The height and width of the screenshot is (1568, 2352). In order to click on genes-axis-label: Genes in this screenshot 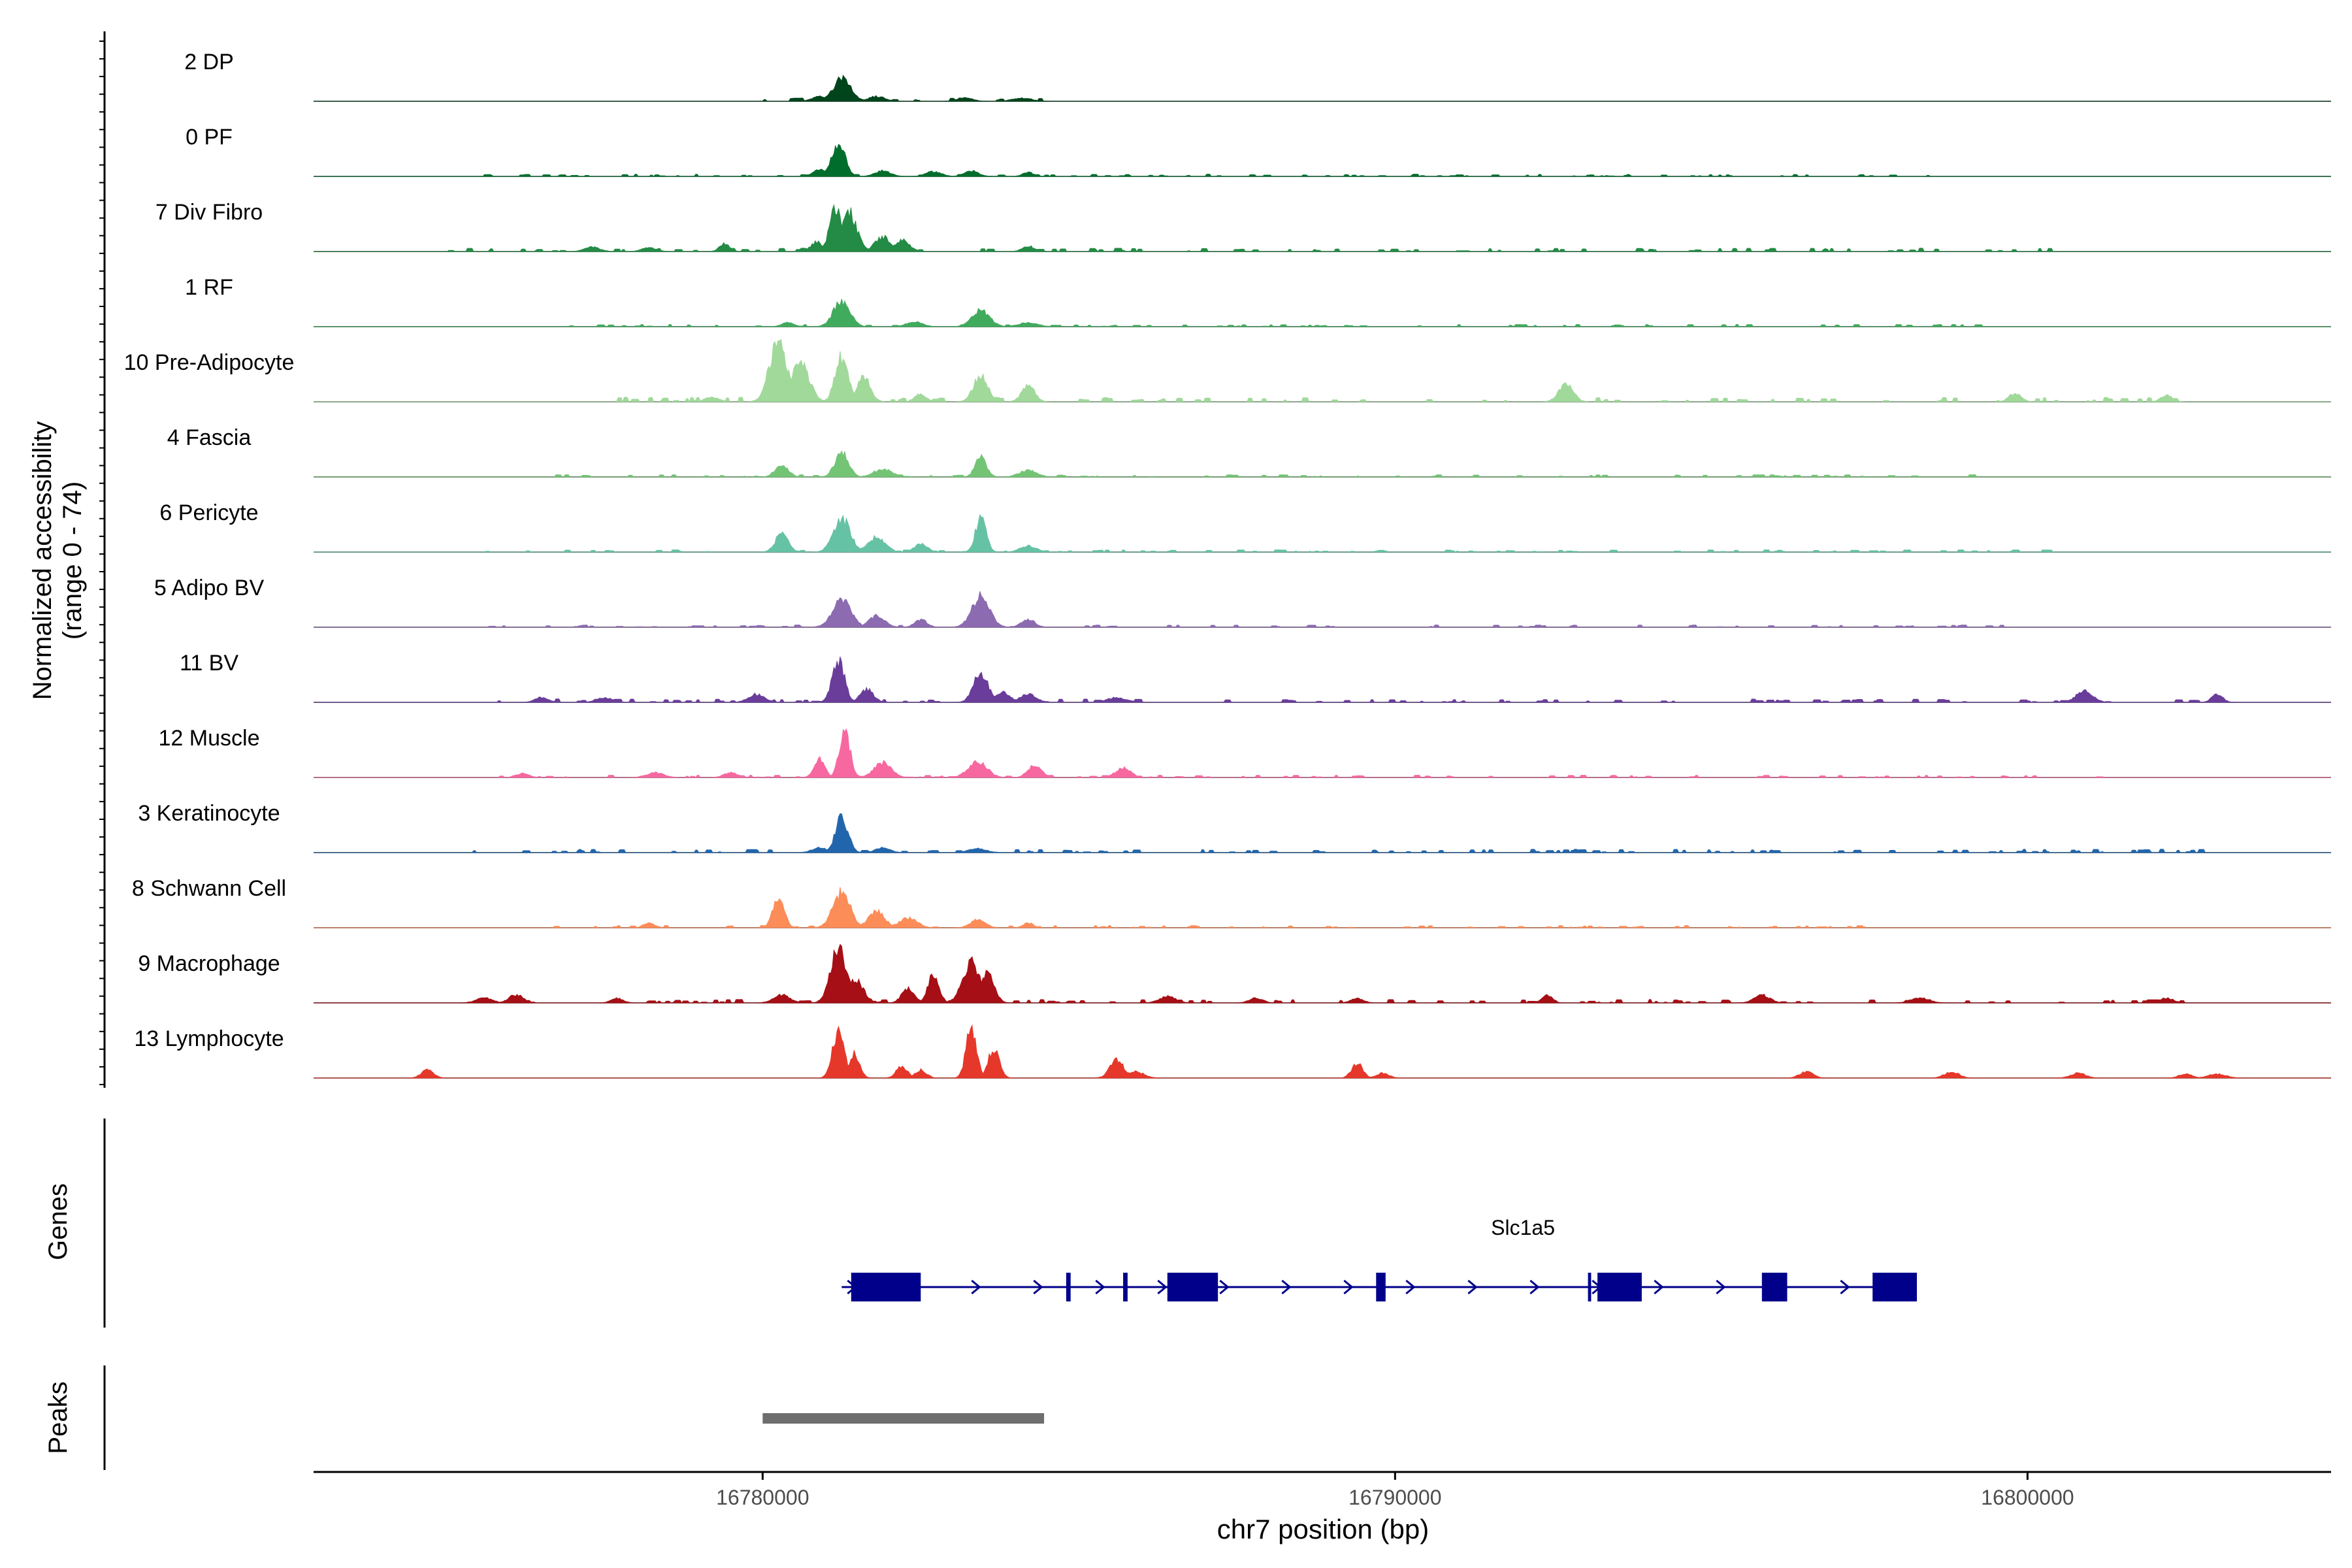, I will do `click(58, 1221)`.